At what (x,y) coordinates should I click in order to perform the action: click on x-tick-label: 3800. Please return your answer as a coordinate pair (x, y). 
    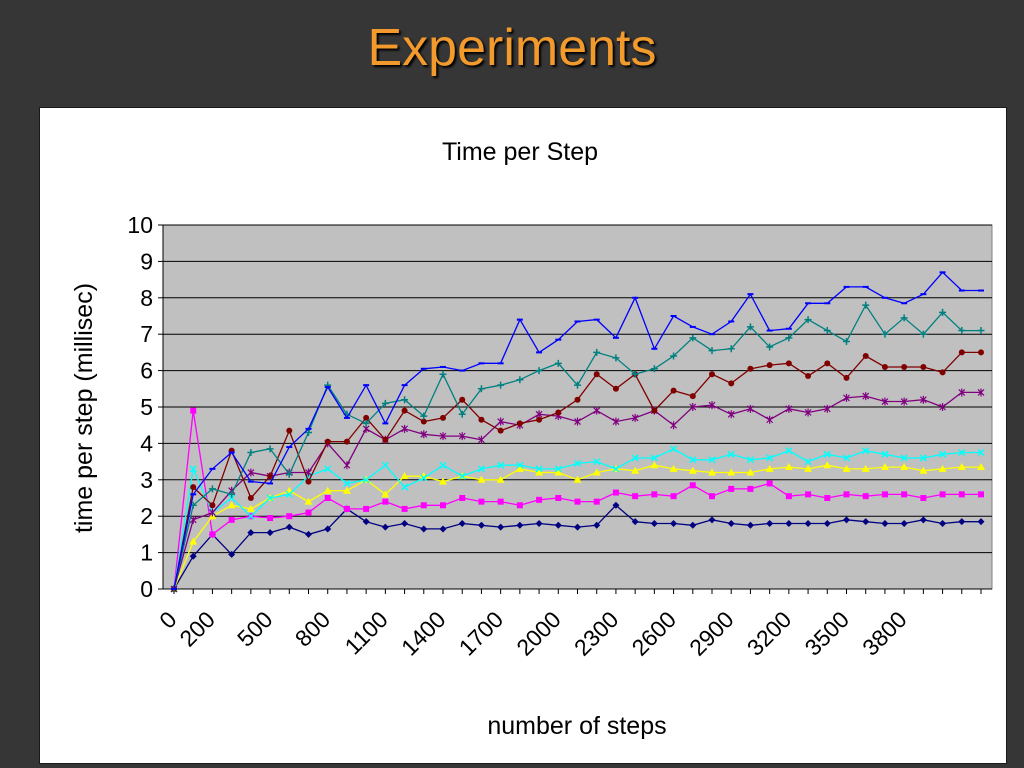
    Looking at the image, I should click on (884, 633).